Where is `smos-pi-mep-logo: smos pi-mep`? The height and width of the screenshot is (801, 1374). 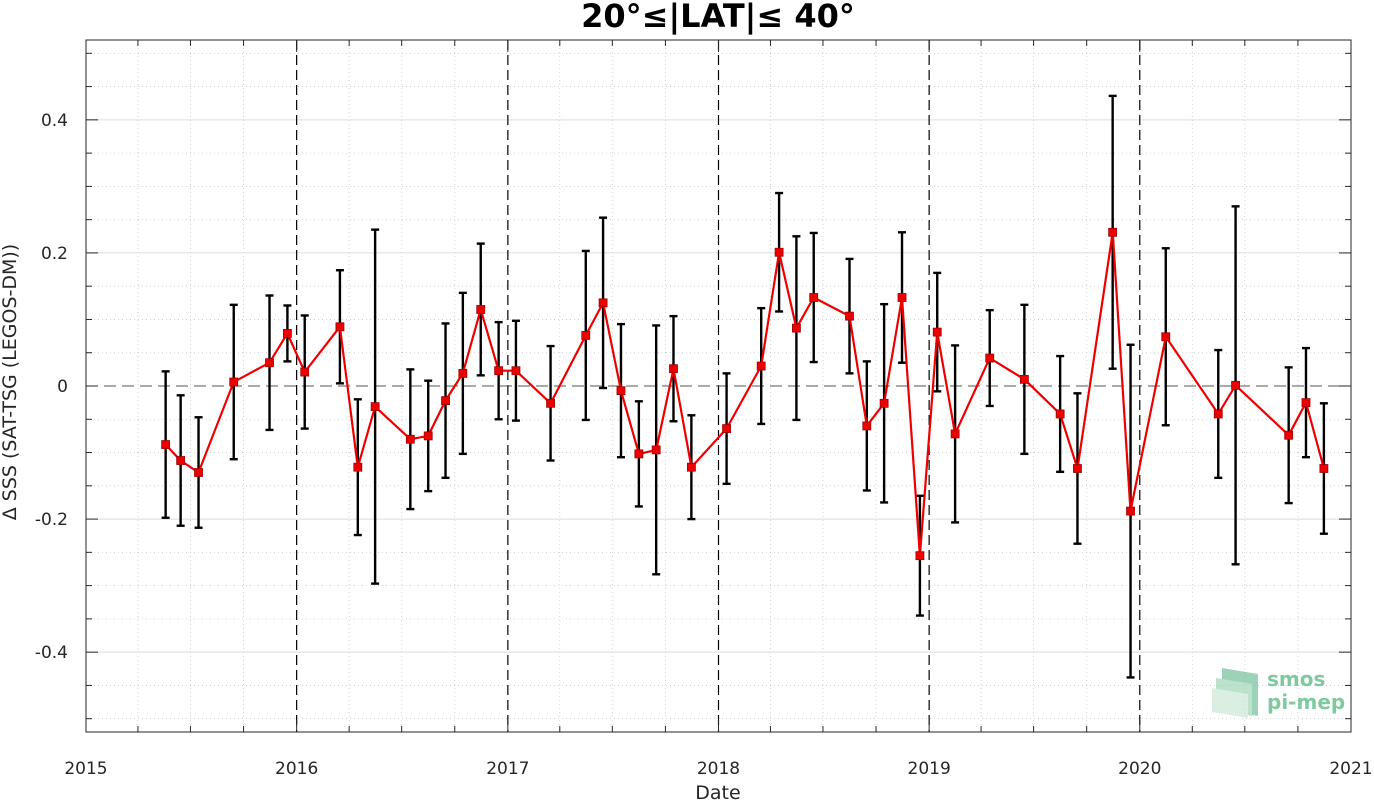
smos-pi-mep-logo: smos pi-mep is located at coordinates (1278, 692).